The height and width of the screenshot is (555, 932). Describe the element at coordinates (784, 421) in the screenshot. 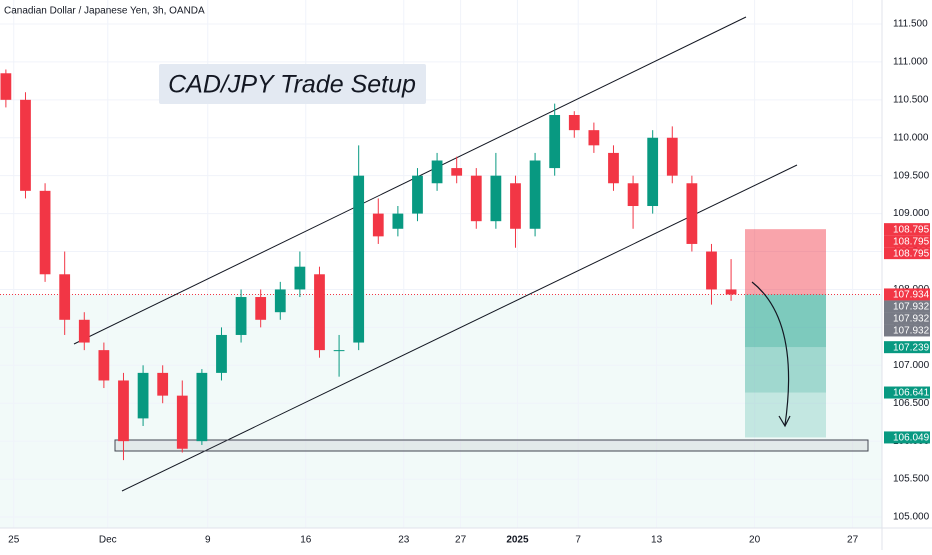

I see `arrow-head` at that location.